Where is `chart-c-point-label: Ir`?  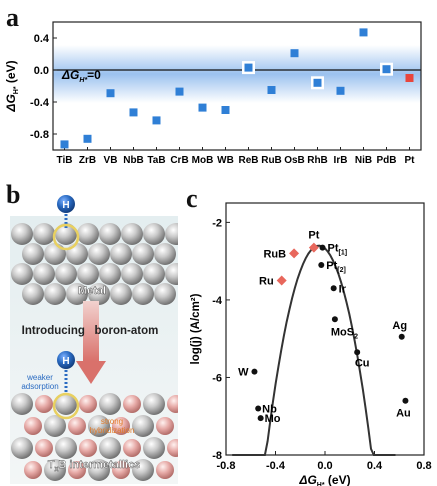 chart-c-point-label: Ir is located at coordinates (343, 289).